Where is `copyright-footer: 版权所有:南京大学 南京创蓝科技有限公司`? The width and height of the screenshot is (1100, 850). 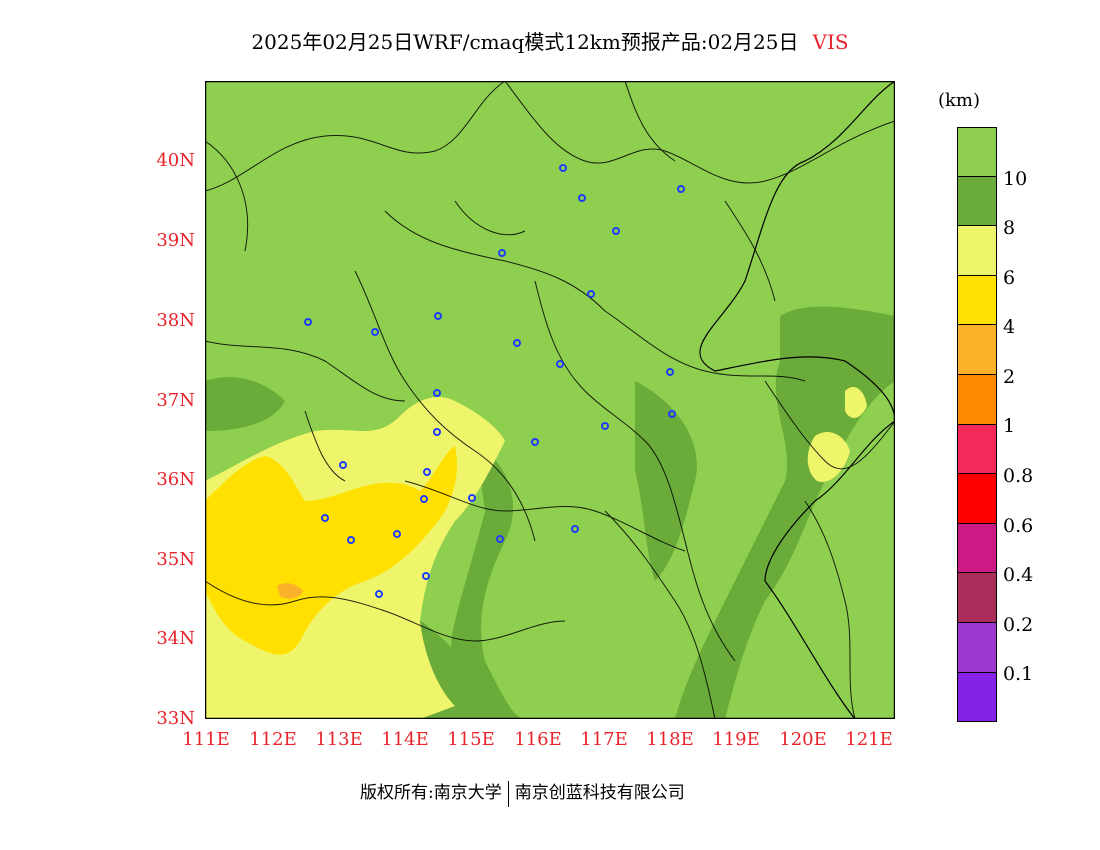
copyright-footer: 版权所有:南京大学 南京创蓝科技有限公司 is located at coordinates (522, 792).